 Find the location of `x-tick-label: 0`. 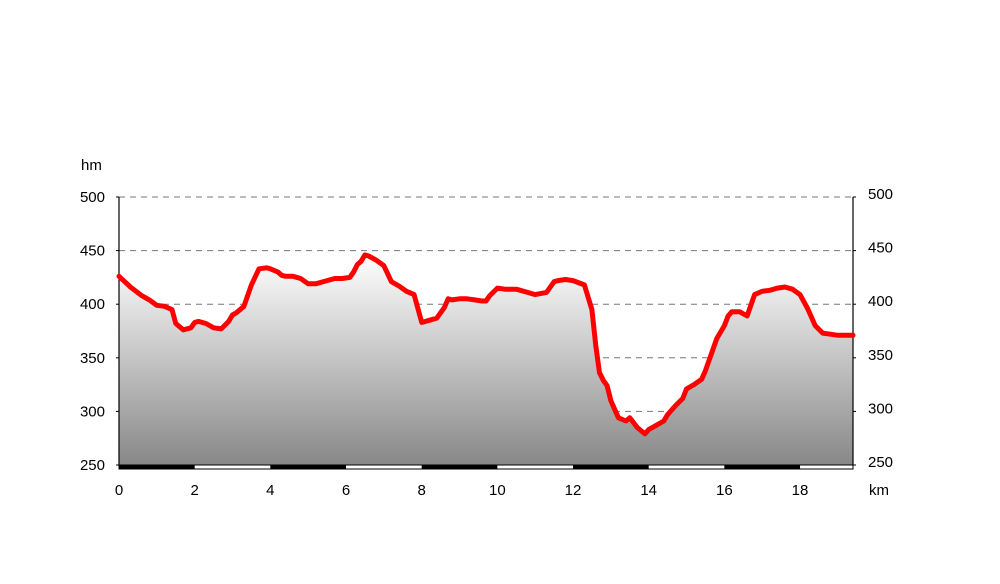

x-tick-label: 0 is located at coordinates (119, 490).